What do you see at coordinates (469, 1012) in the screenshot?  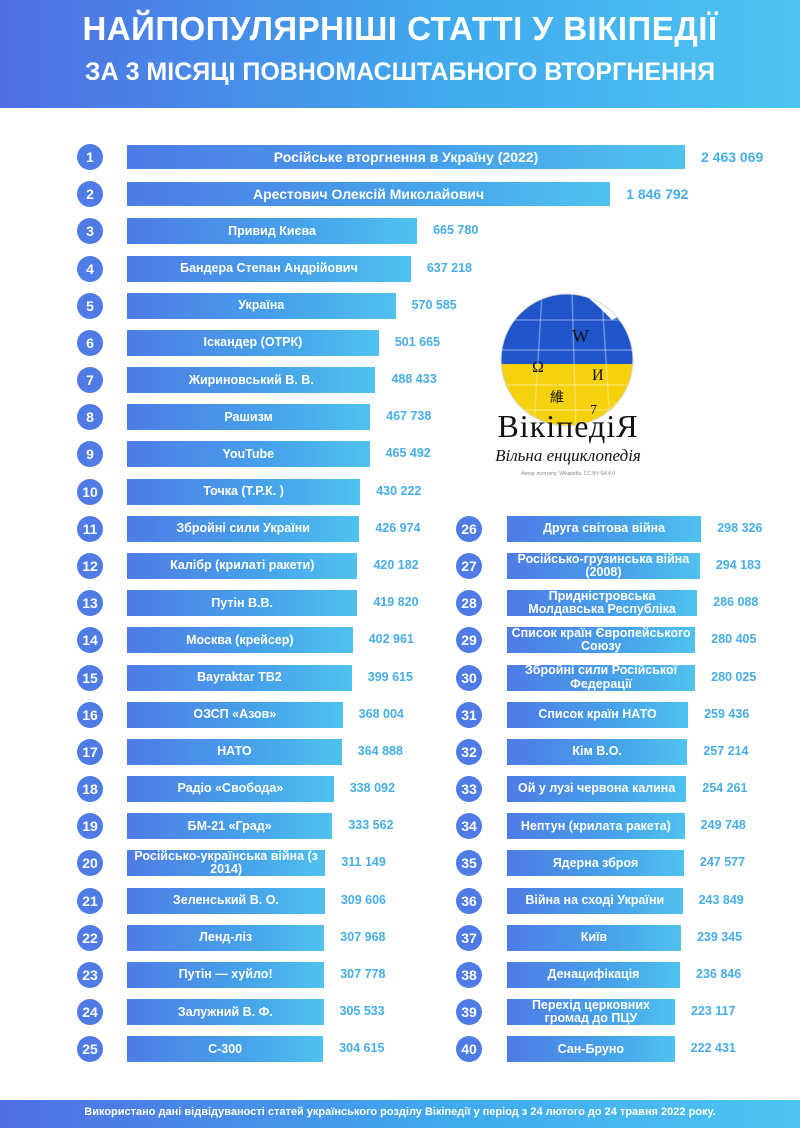 I see `rank-number: 39` at bounding box center [469, 1012].